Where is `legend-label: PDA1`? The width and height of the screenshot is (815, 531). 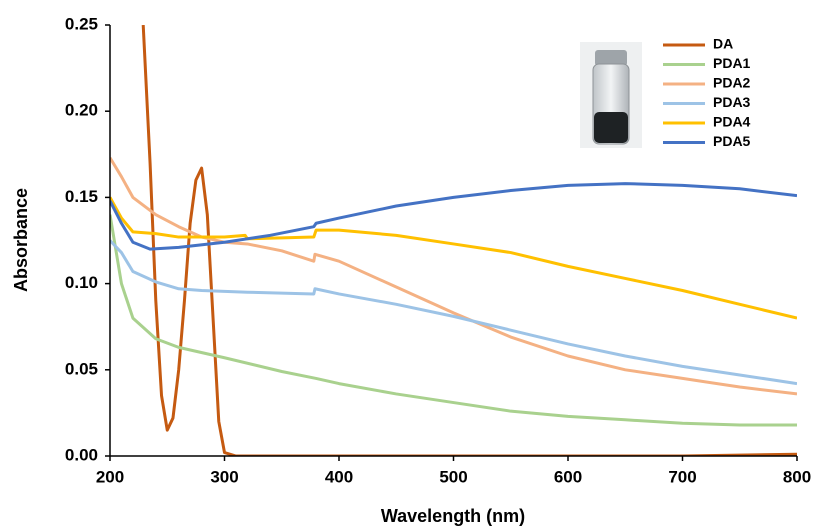 legend-label: PDA1 is located at coordinates (732, 63).